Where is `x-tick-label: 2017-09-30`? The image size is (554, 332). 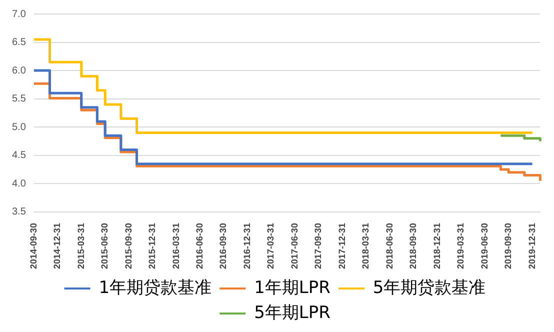
x-tick-label: 2017-09-30 is located at coordinates (318, 246).